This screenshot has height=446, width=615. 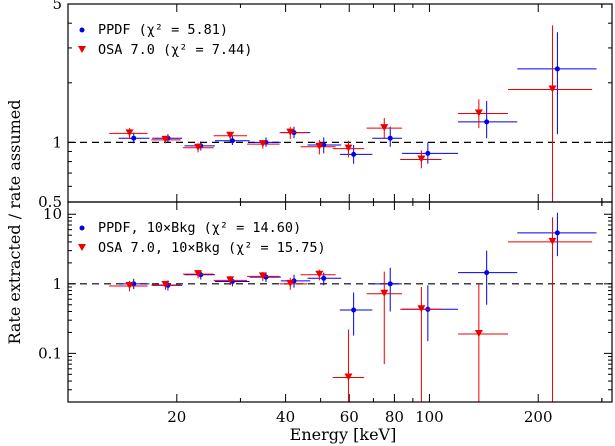 I want to click on y-axis-title: Rate extracted / rate assumed, so click(x=14, y=221).